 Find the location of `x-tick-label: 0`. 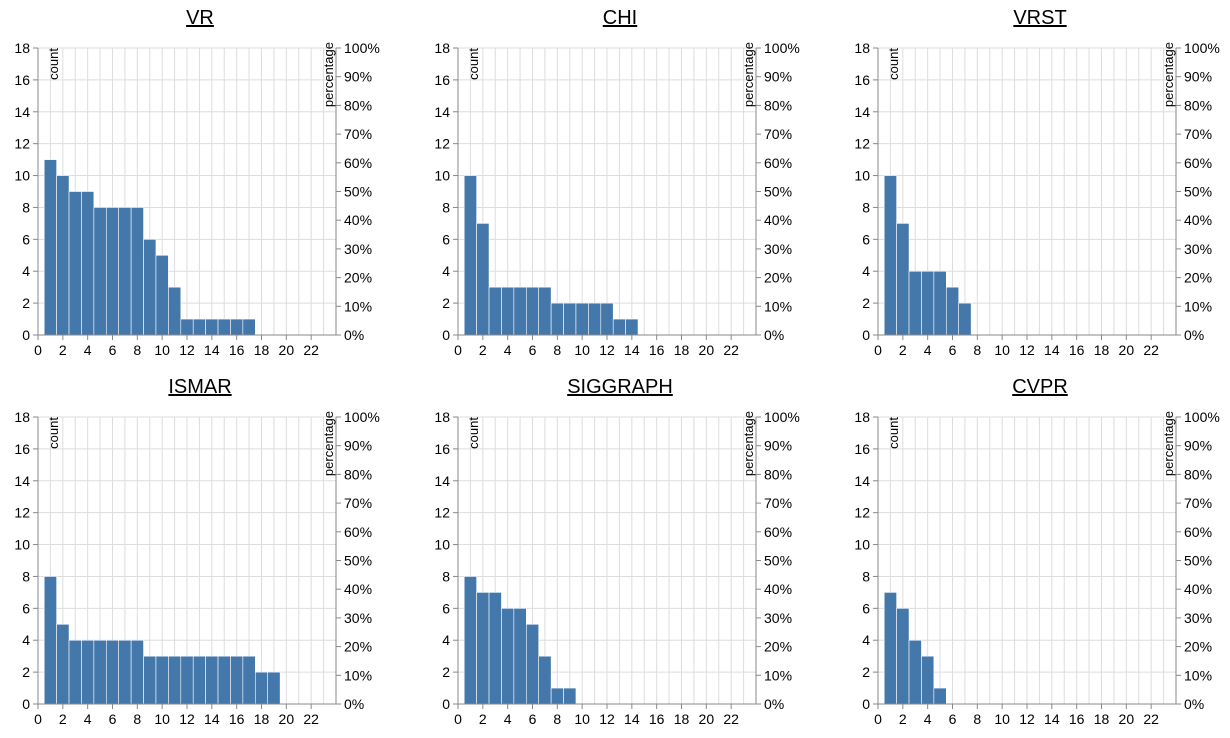

x-tick-label: 0 is located at coordinates (458, 350).